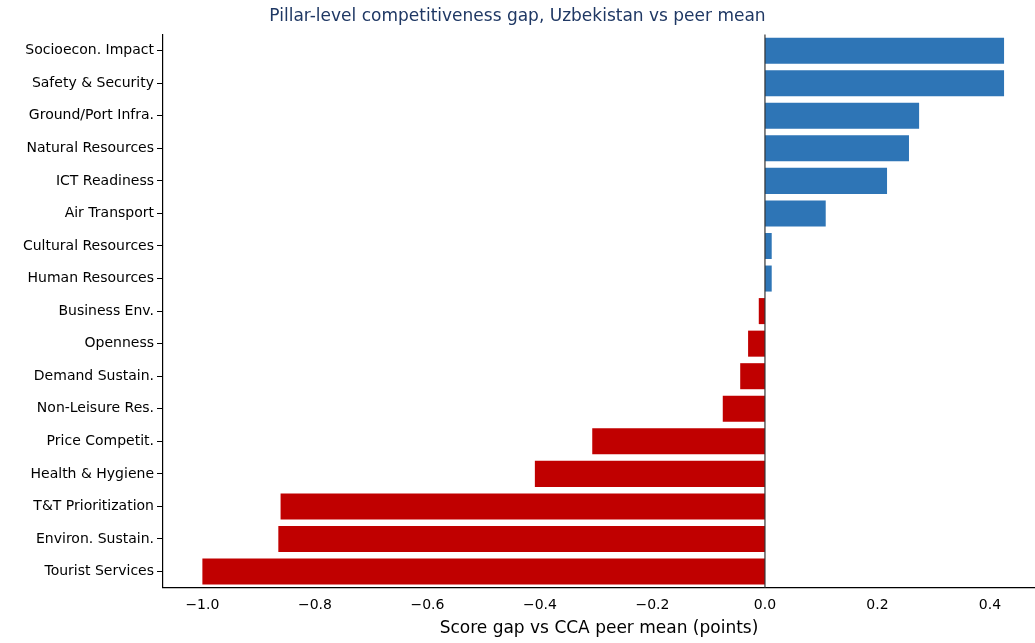  I want to click on y-tick-label: Human Resources, so click(90, 277).